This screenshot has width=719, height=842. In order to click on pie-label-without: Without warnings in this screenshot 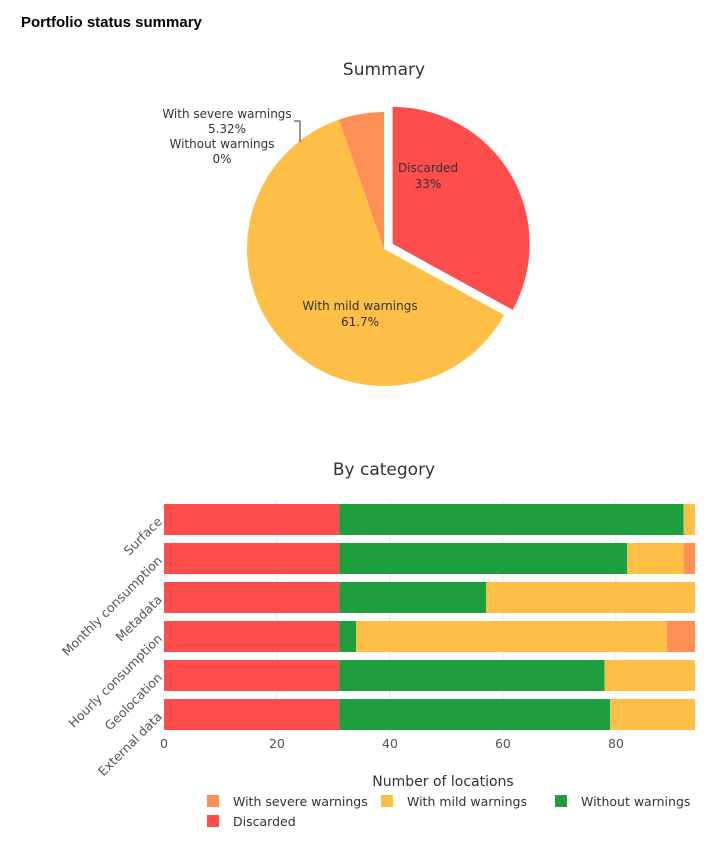, I will do `click(221, 144)`.